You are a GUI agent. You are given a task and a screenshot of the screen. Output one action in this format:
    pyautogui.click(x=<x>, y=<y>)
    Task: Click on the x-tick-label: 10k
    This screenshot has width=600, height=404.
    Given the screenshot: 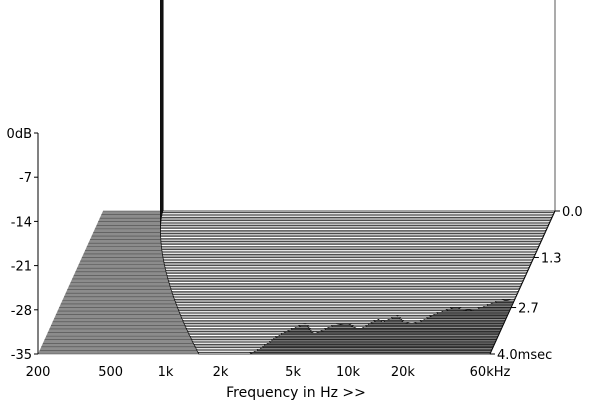 What is the action you would take?
    pyautogui.click(x=348, y=372)
    